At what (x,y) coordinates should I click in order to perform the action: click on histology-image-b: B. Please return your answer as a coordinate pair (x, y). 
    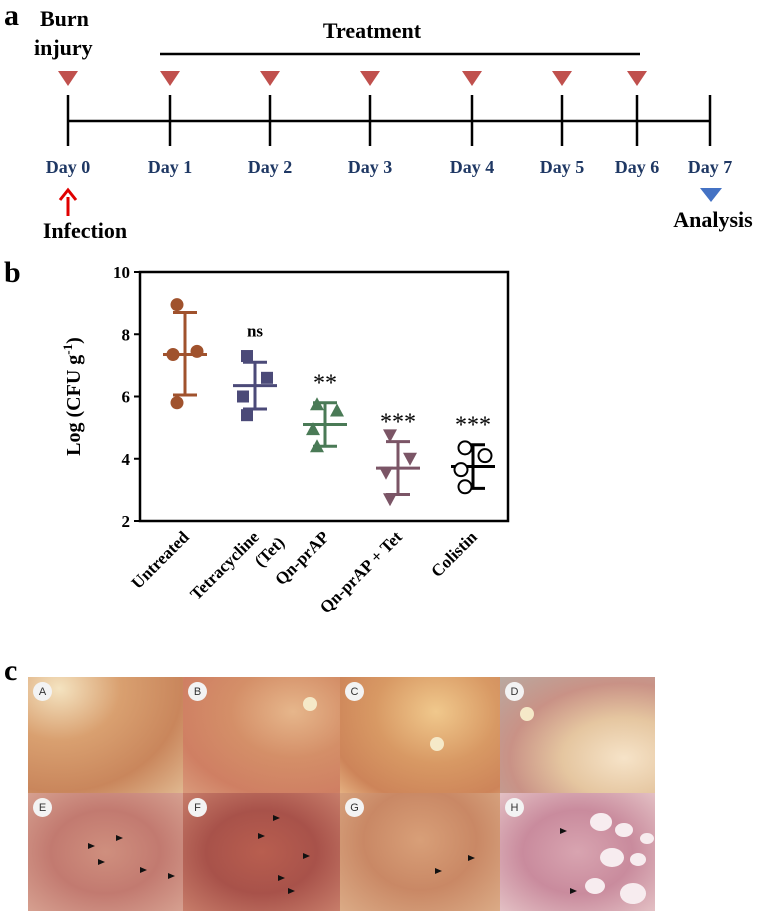
    Looking at the image, I should click on (261, 735).